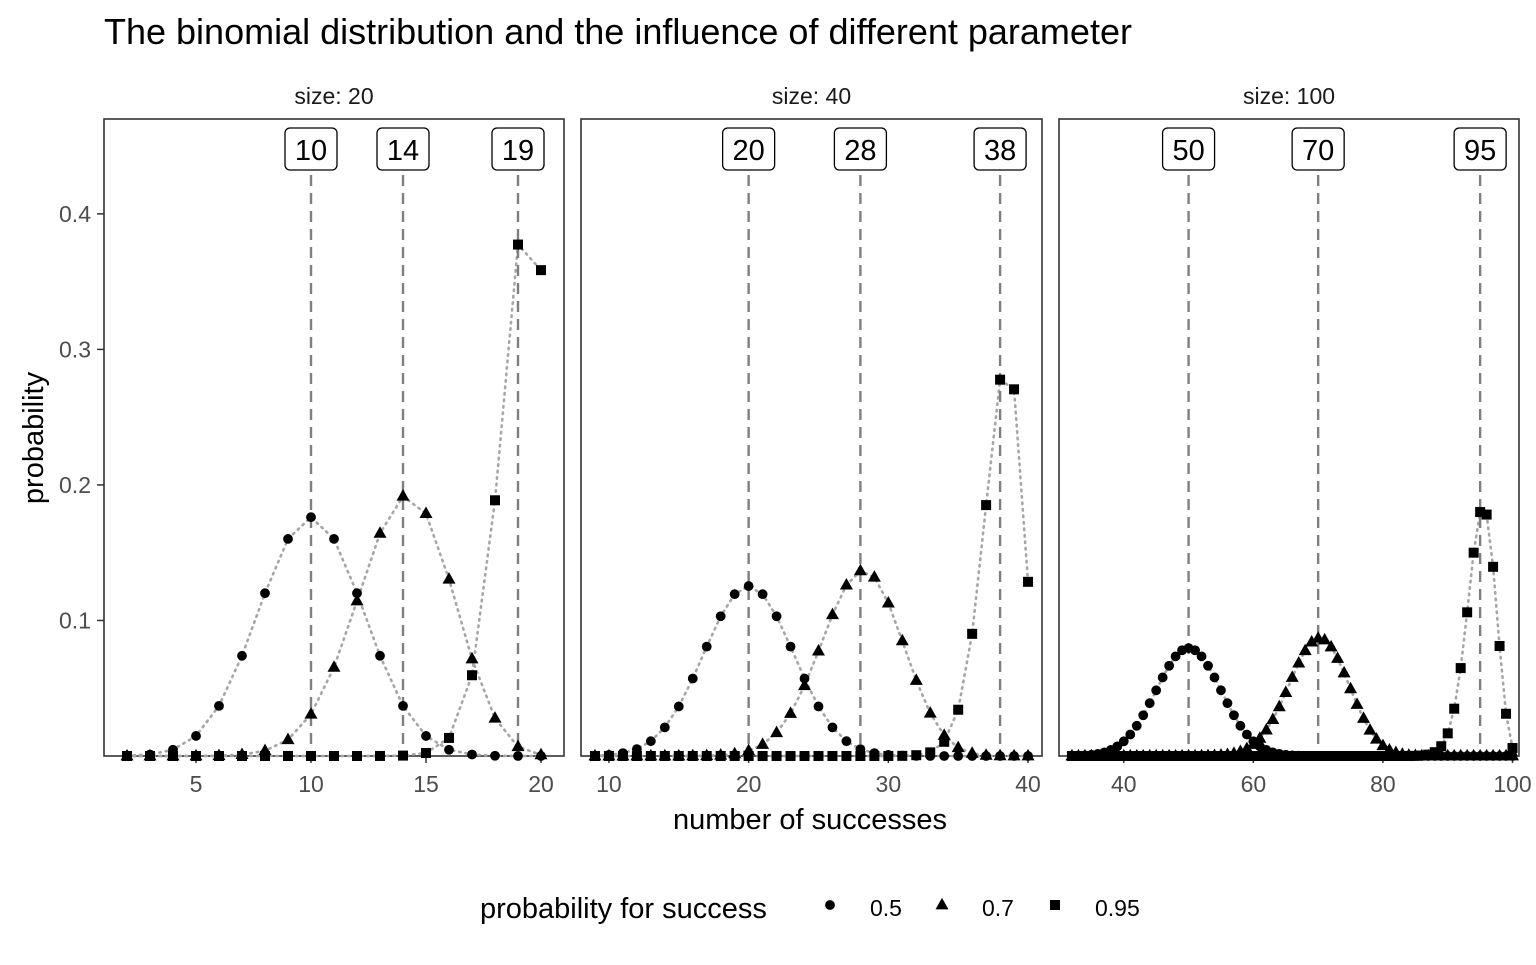  I want to click on mean-label: 50, so click(1188, 151).